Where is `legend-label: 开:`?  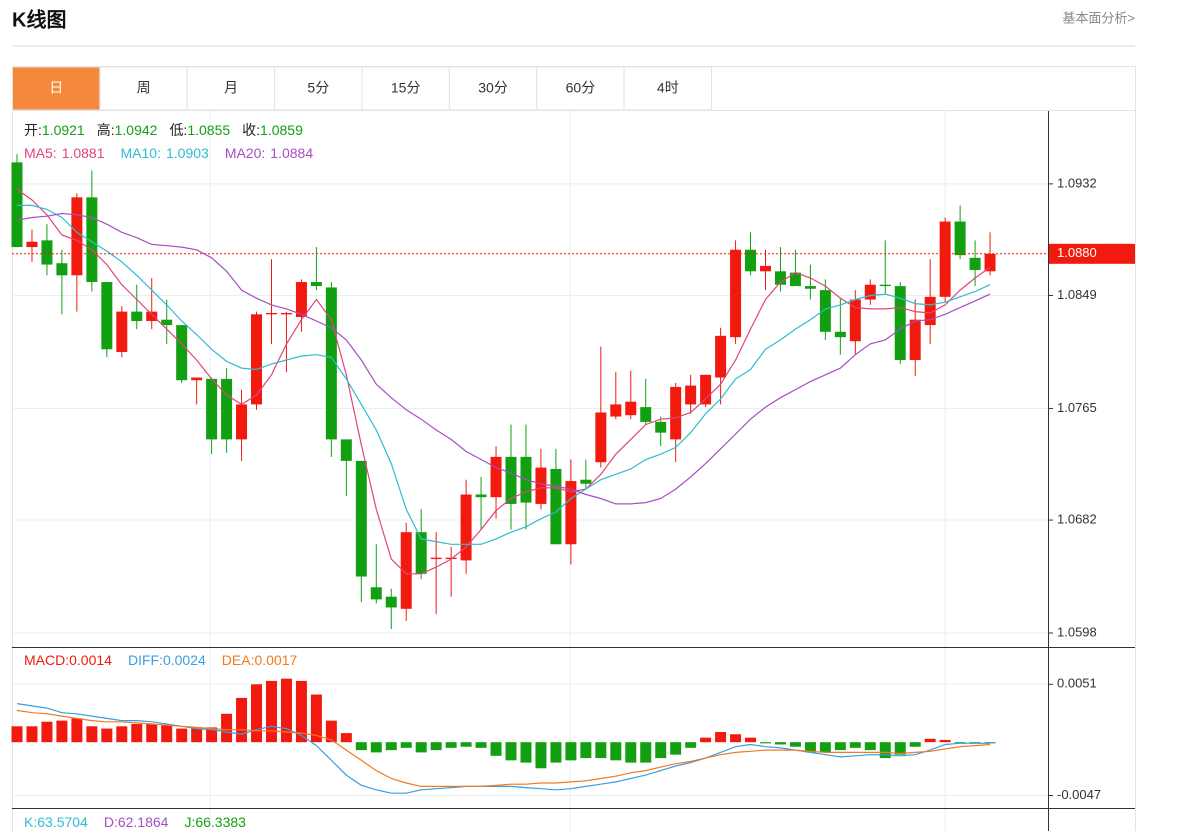
legend-label: 开: is located at coordinates (33, 130).